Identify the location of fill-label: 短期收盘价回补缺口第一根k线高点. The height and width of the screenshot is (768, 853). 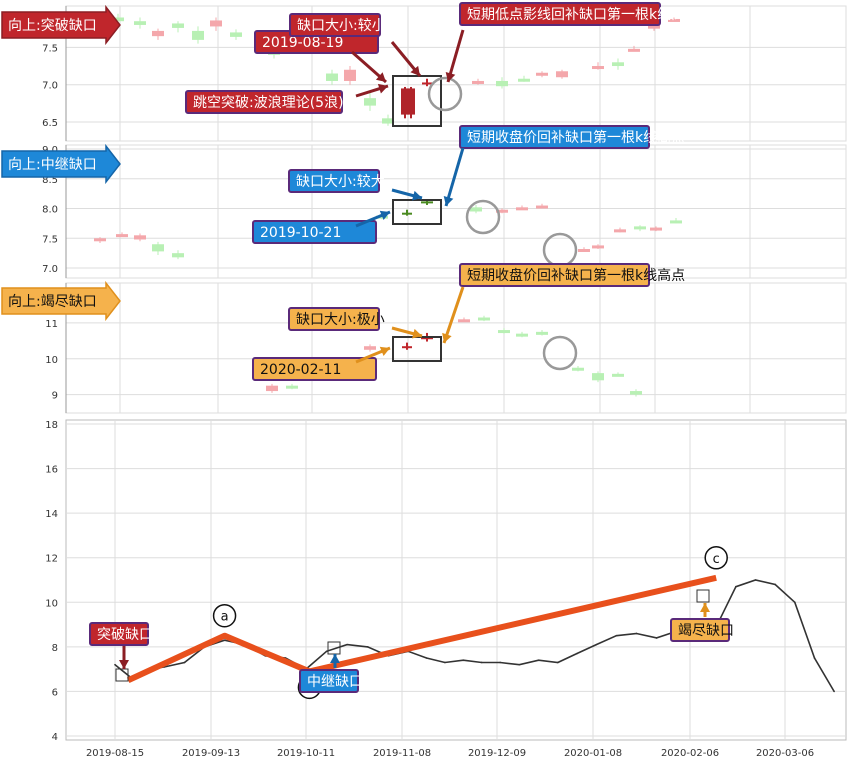
(572, 275).